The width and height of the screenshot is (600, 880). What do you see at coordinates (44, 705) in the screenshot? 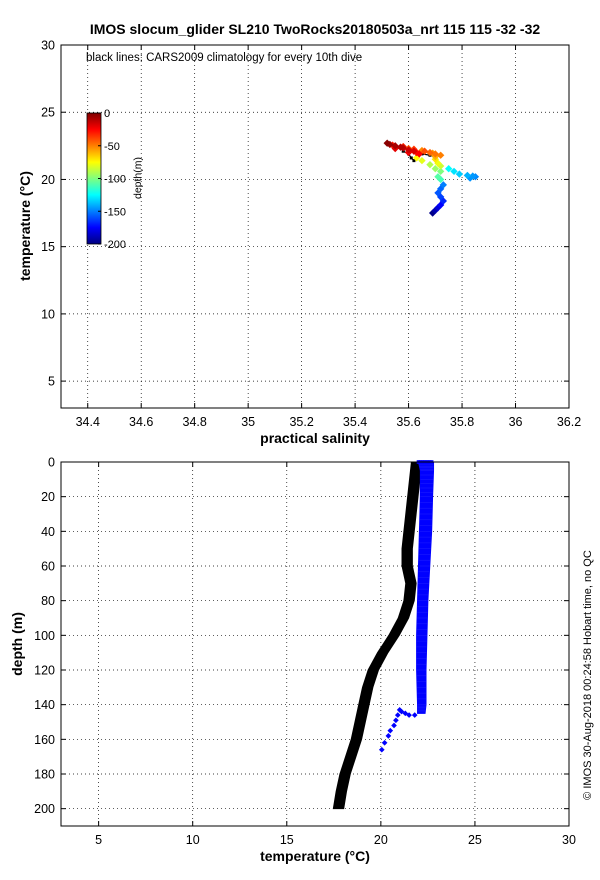
I see `profile-y-tick-label: 140` at bounding box center [44, 705].